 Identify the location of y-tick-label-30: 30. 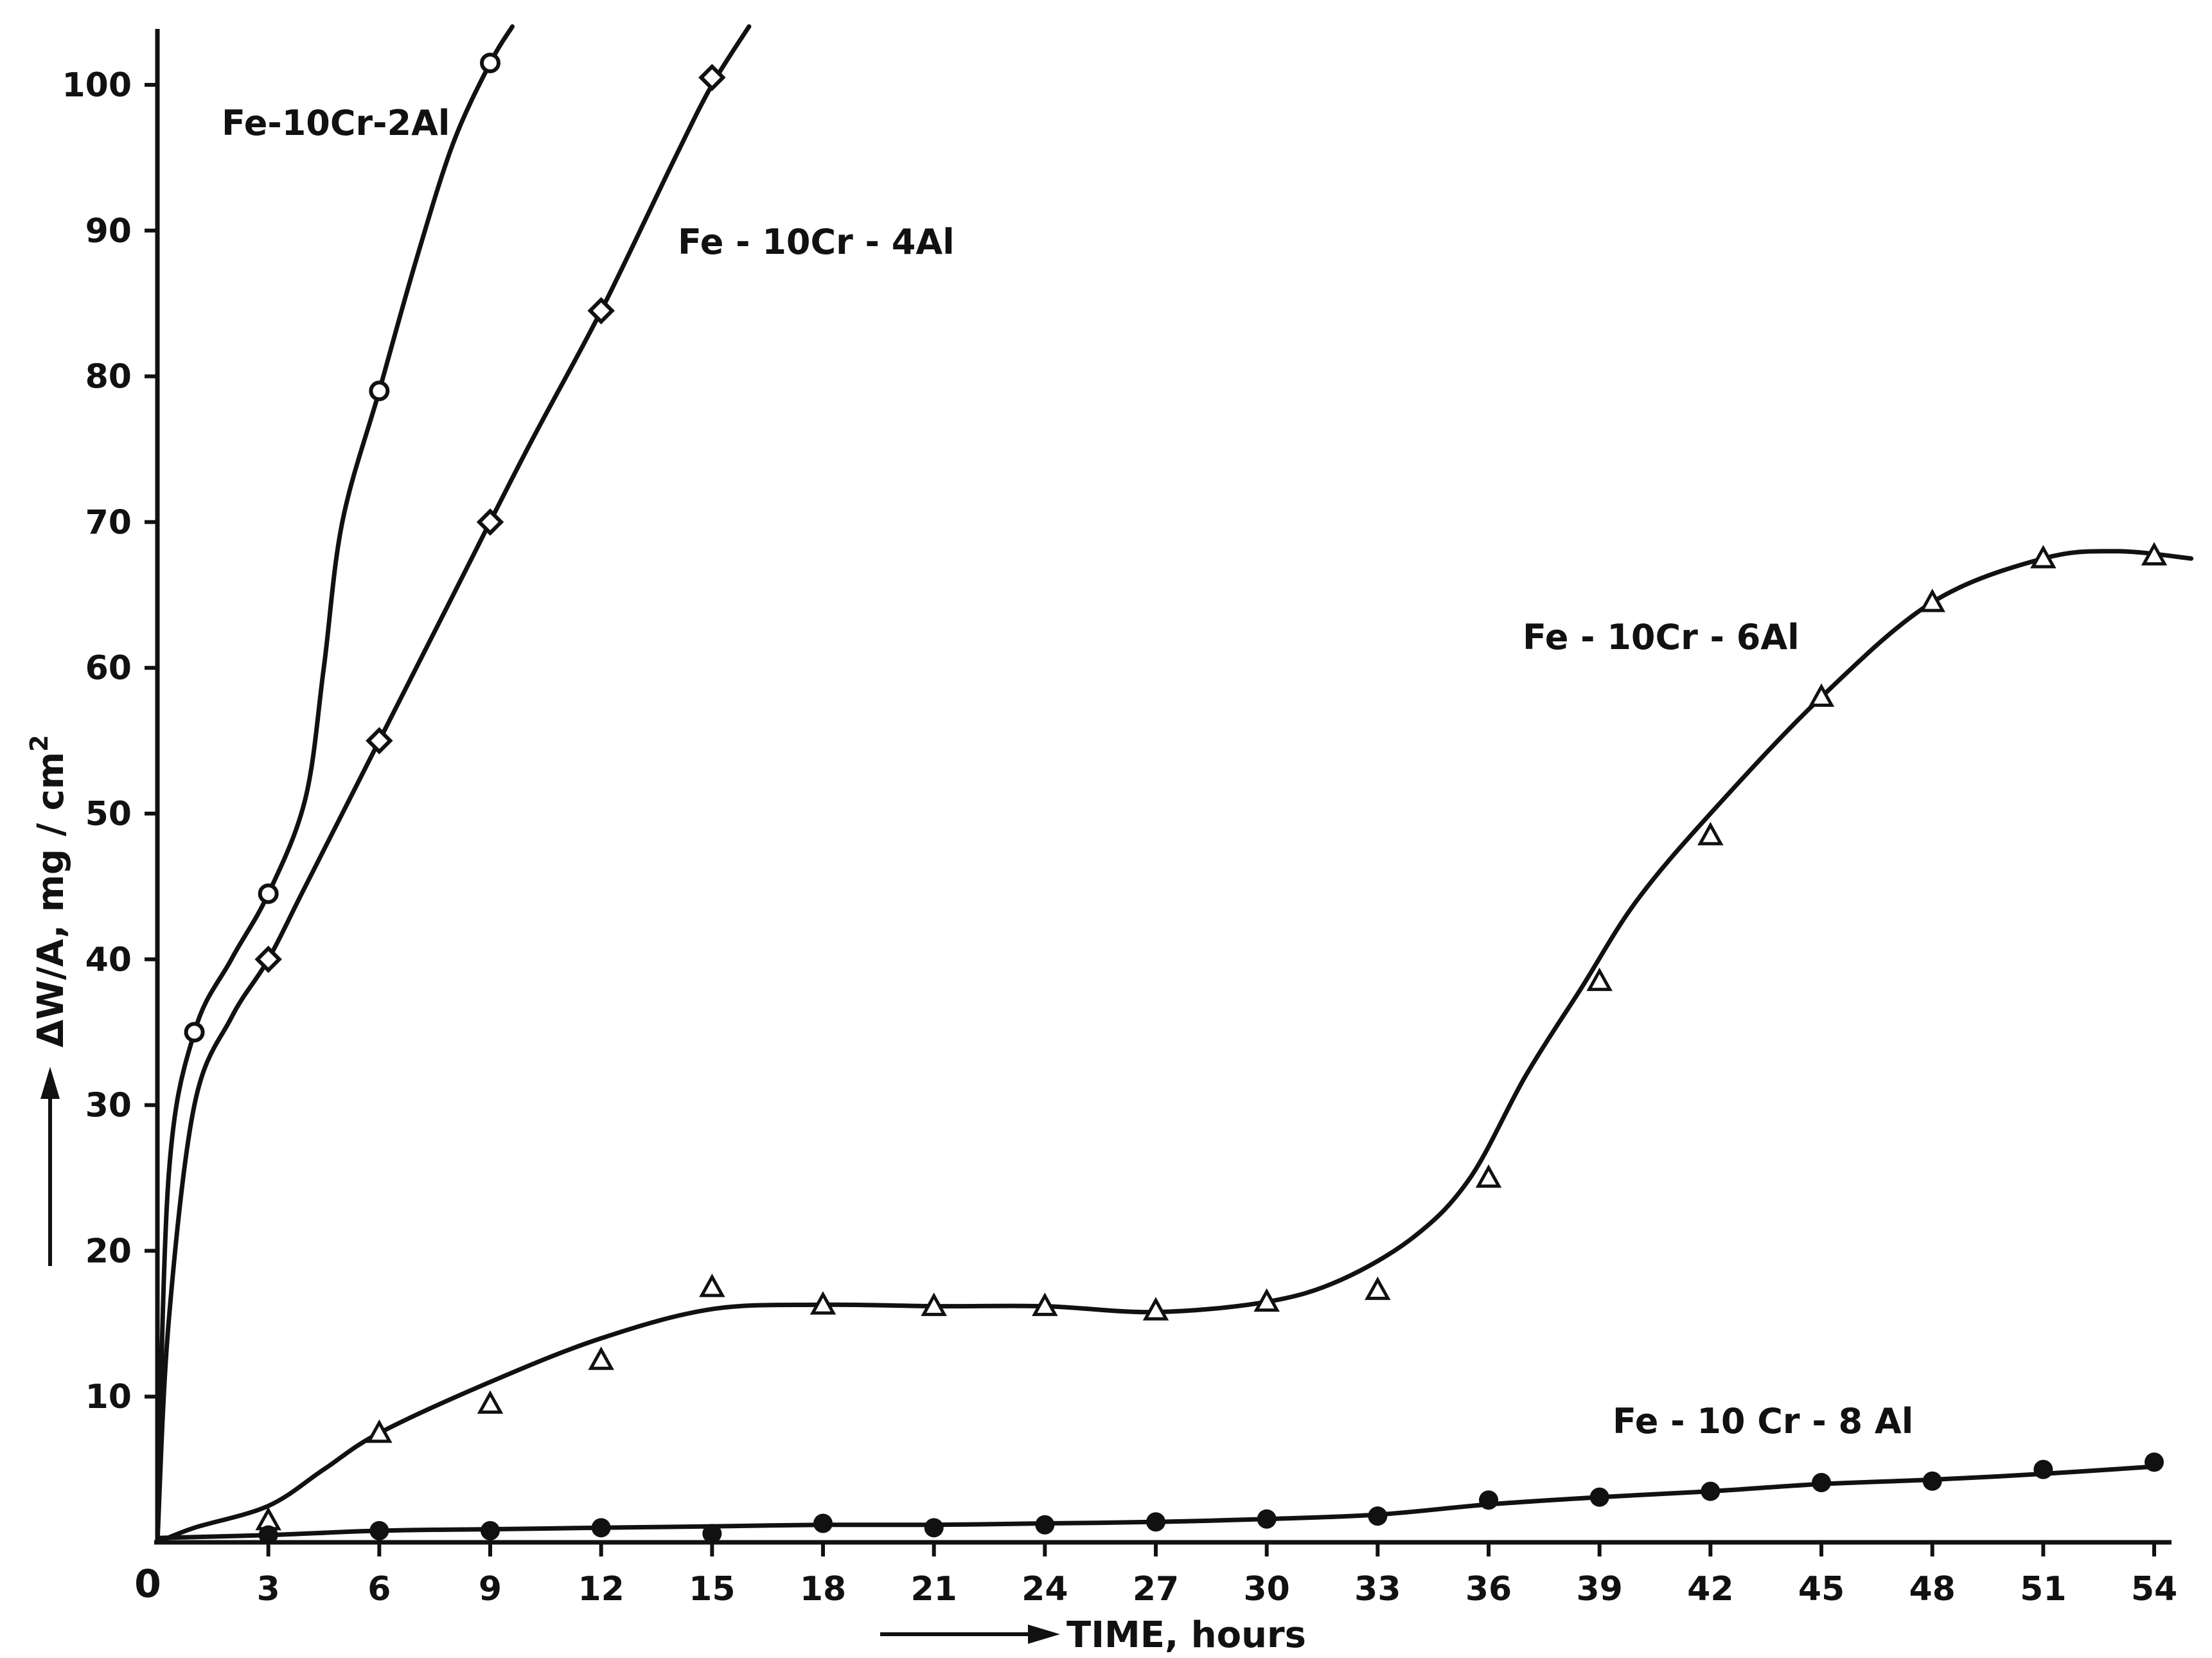
(108, 1106).